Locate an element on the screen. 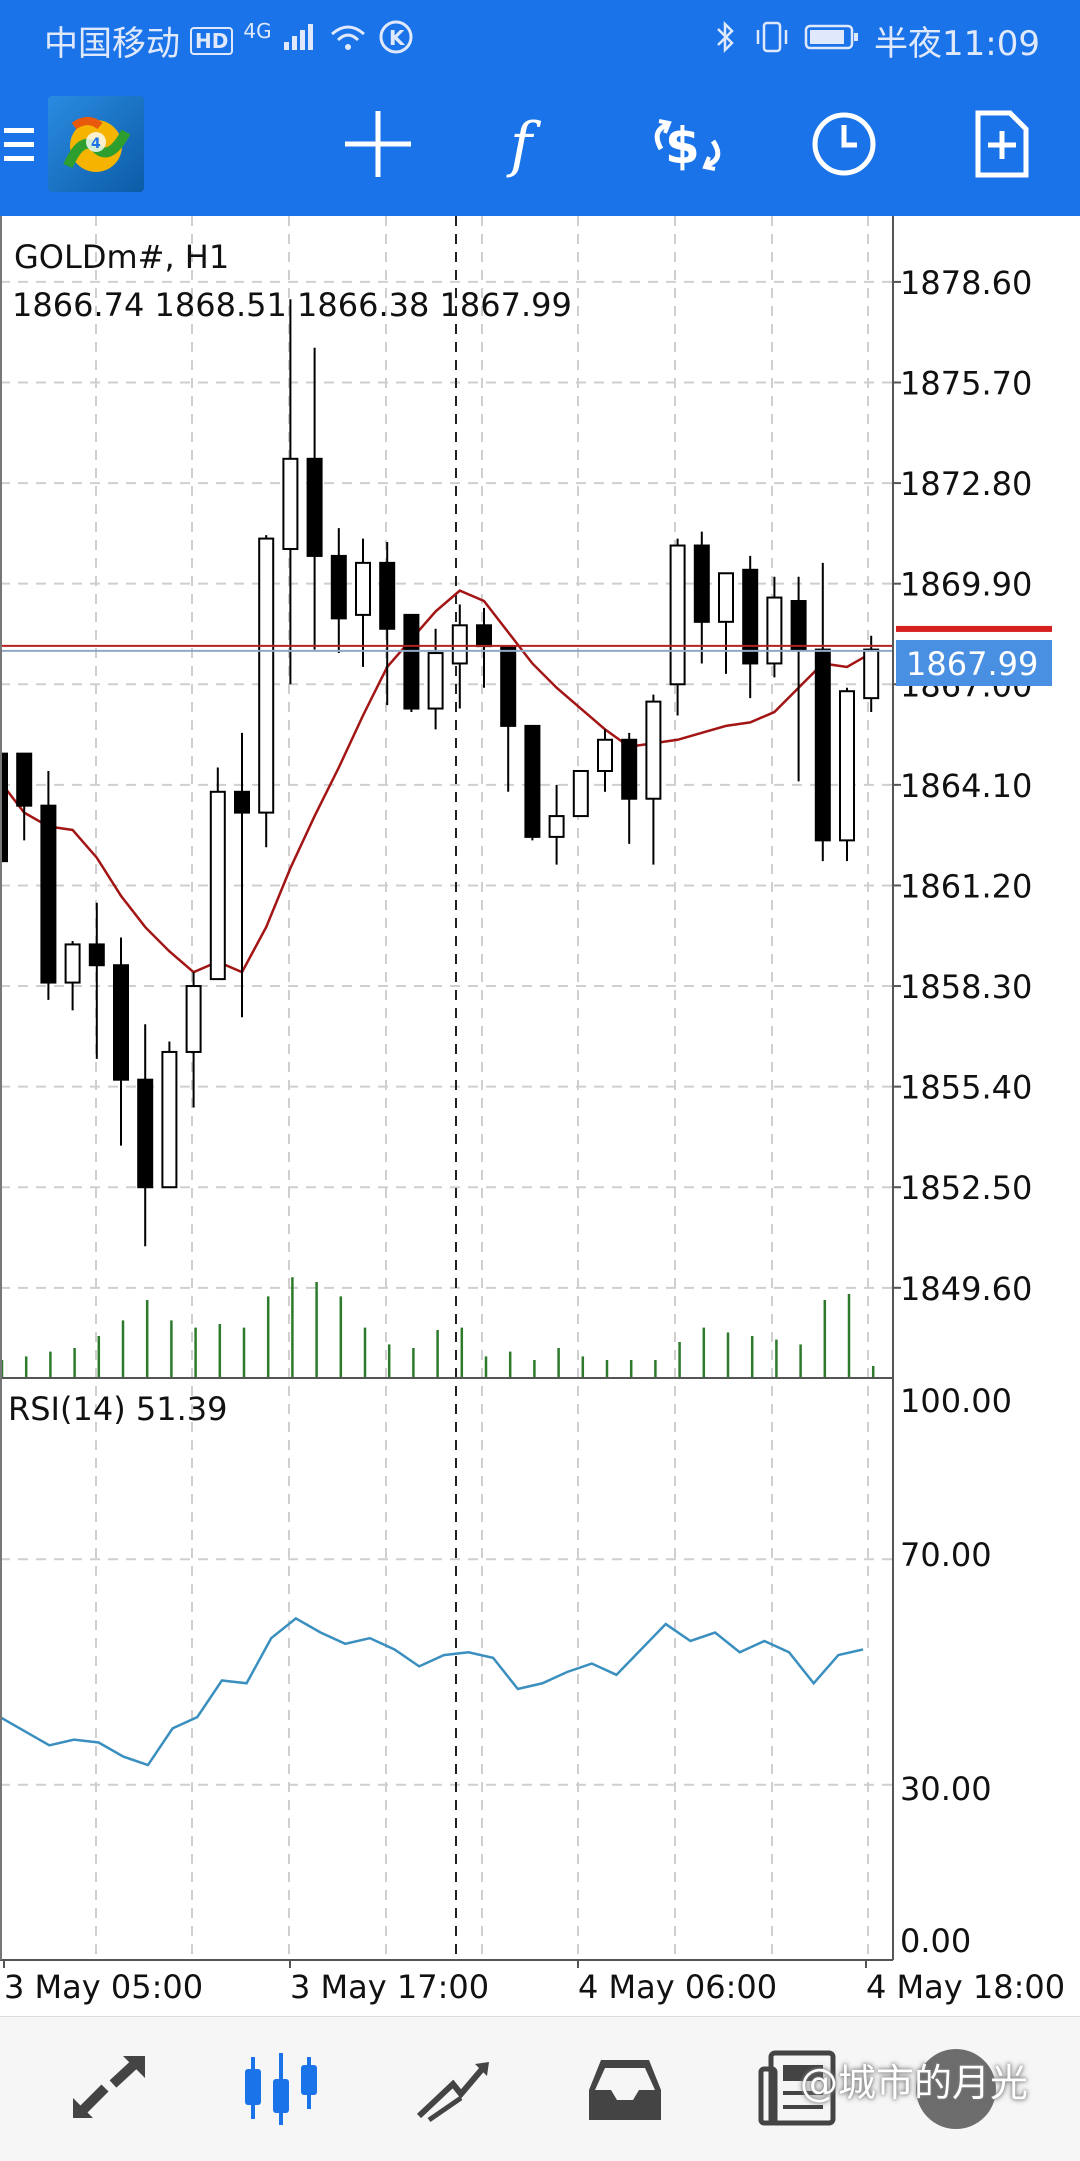 This screenshot has height=2161, width=1080. hd-badge: HD is located at coordinates (212, 40).